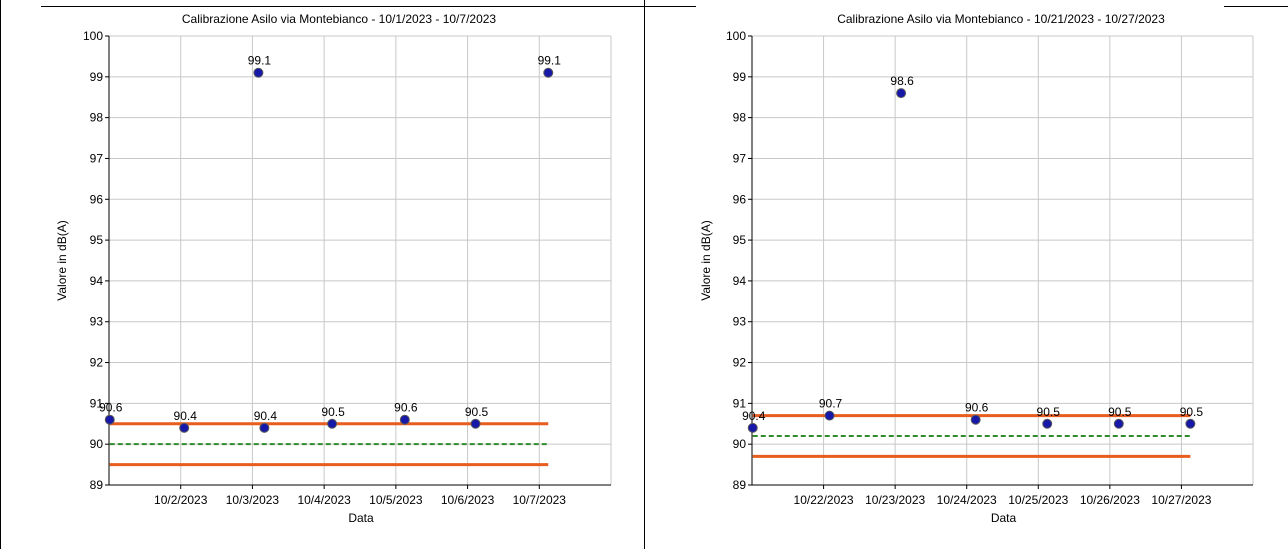 The image size is (1288, 549). Describe the element at coordinates (824, 500) in the screenshot. I see `x-tick-label: 10/22/2023` at that location.